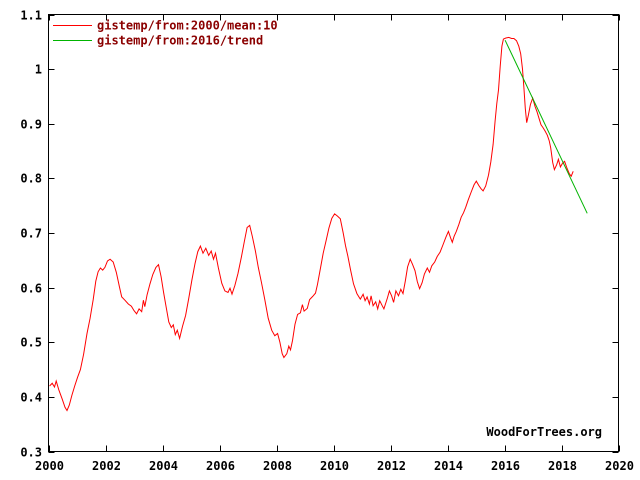 Image resolution: width=640 pixels, height=480 pixels. Describe the element at coordinates (505, 466) in the screenshot. I see `x-tick-label: 2016` at that location.